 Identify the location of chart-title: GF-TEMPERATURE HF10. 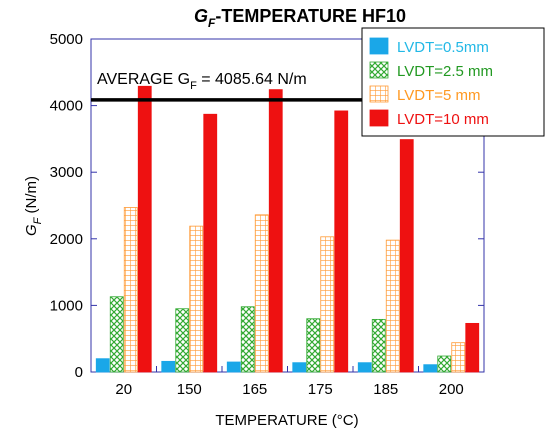
(300, 18).